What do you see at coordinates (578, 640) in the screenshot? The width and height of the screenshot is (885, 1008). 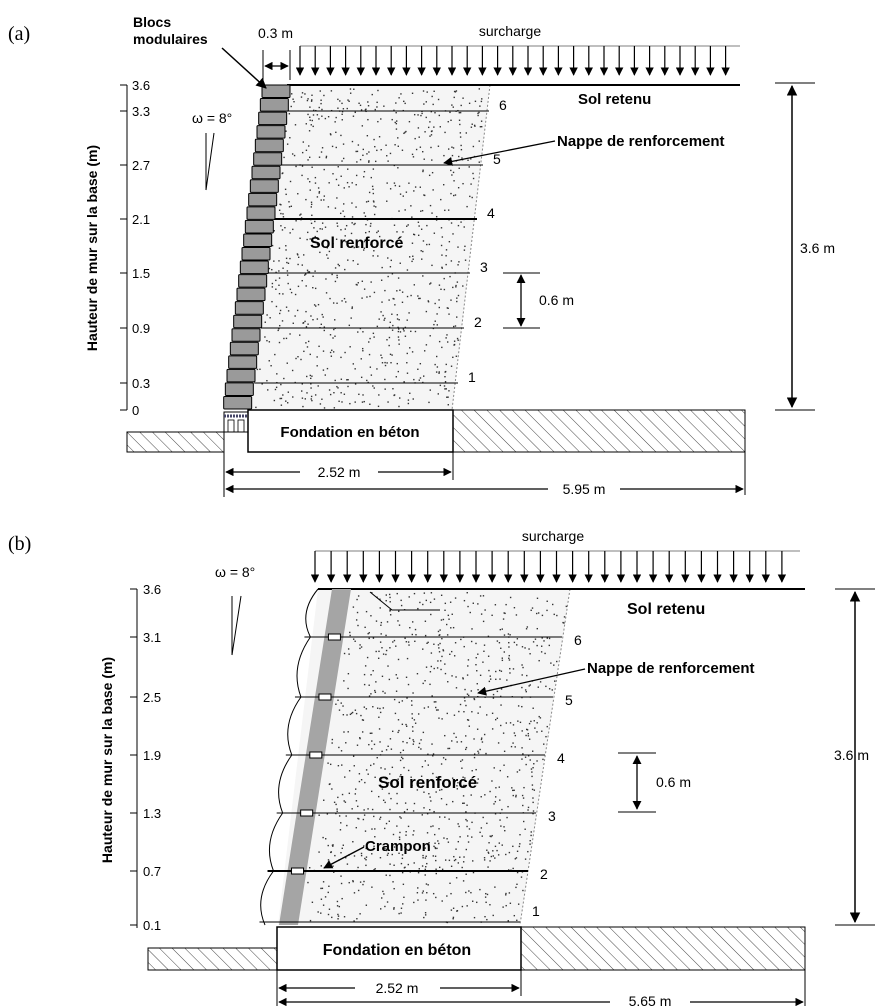 I see `panel-b-layer-number: 6` at bounding box center [578, 640].